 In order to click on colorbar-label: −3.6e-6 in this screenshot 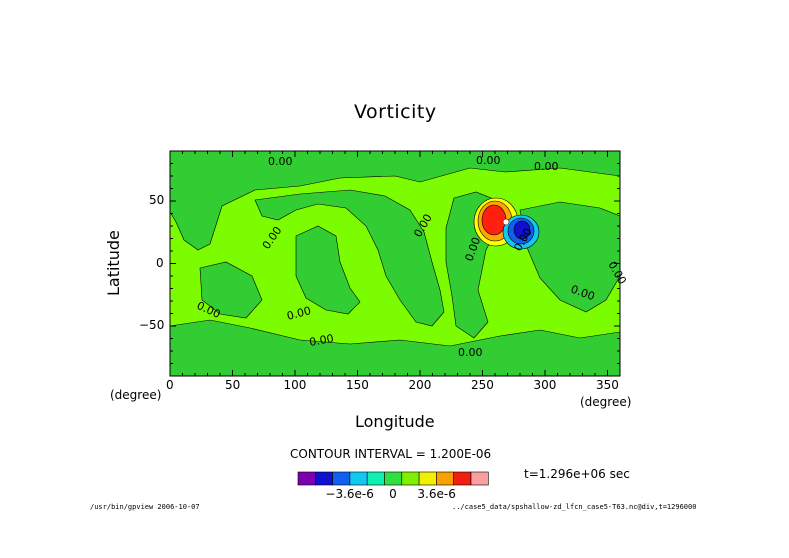, I will do `click(349, 494)`.